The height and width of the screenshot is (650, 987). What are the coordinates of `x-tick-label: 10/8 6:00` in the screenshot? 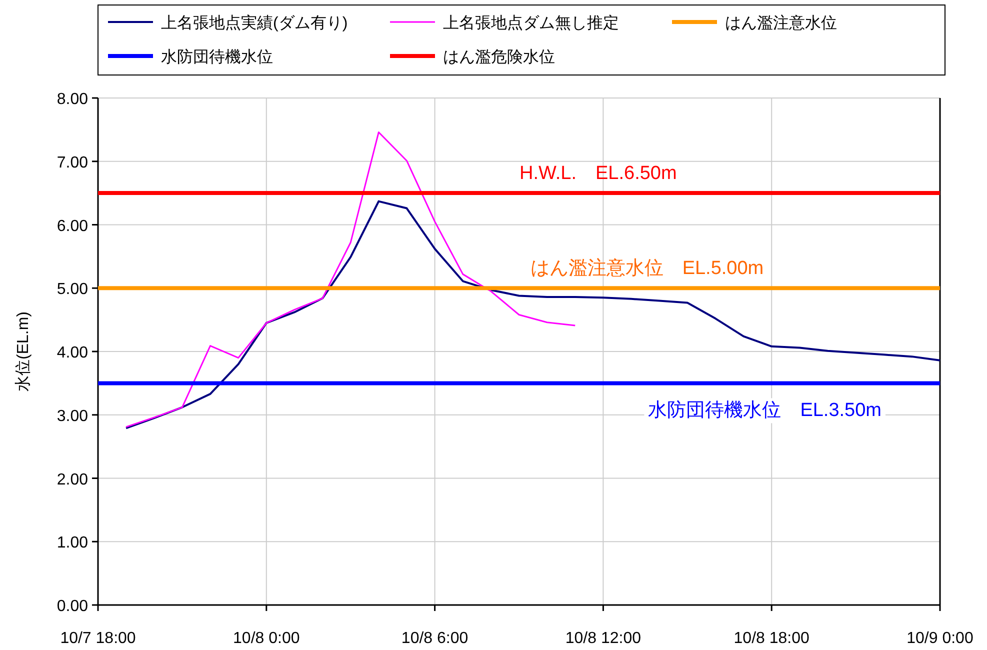 It's located at (434, 638).